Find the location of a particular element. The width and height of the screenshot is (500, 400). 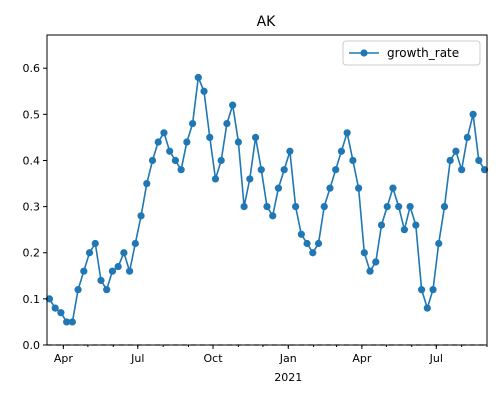

legend-box is located at coordinates (411, 53).